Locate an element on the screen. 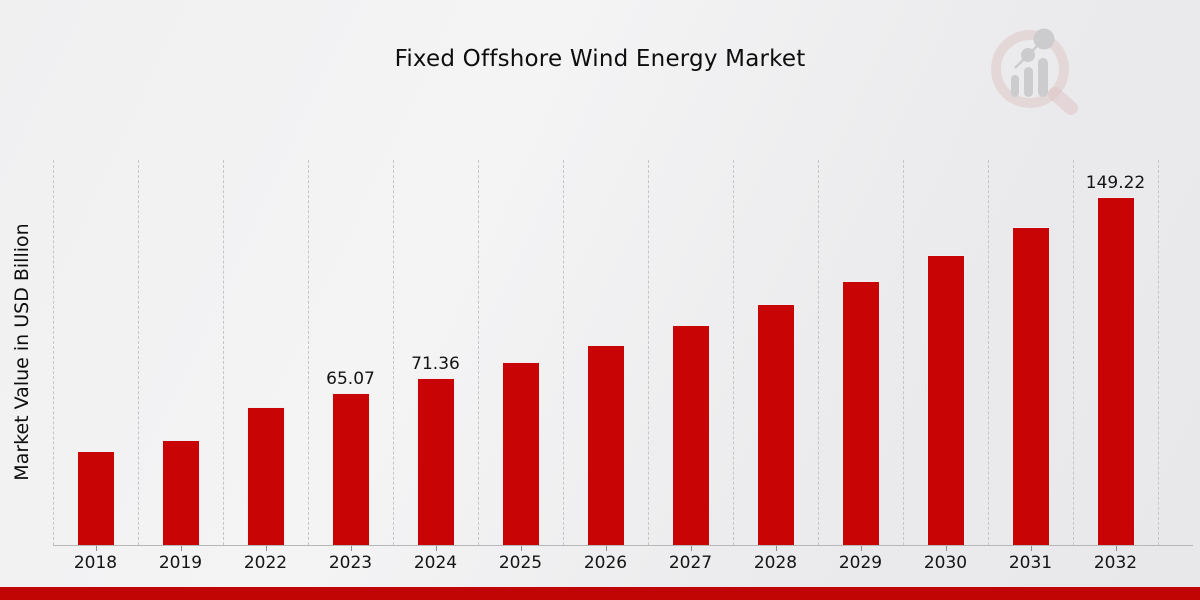  x-axis-label-2031: 2031 is located at coordinates (1030, 563).